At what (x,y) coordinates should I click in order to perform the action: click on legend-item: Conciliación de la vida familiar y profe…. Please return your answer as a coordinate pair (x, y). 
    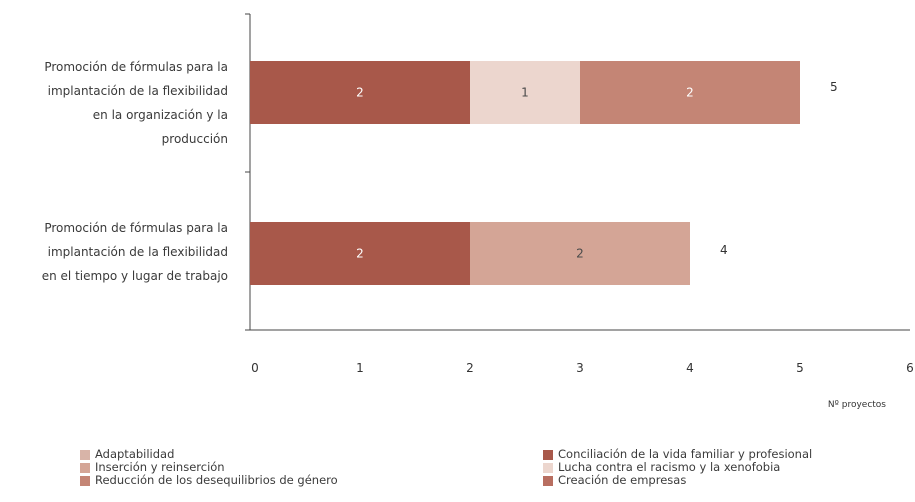
    Looking at the image, I should click on (677, 454).